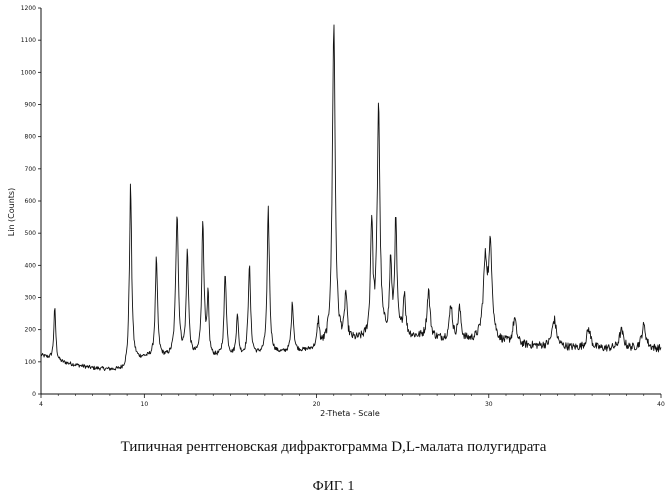 The height and width of the screenshot is (500, 667). What do you see at coordinates (489, 404) in the screenshot?
I see `x-tick-label: 30` at bounding box center [489, 404].